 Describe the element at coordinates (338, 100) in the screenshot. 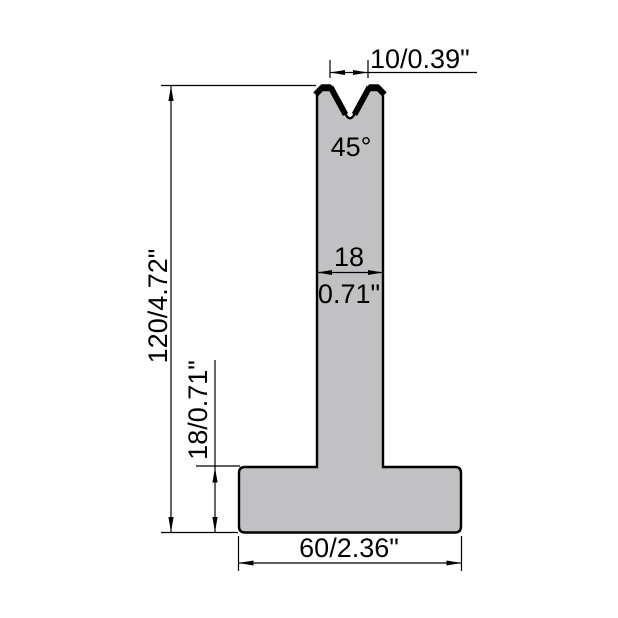

I see `v-groove-hardened-flank-left` at that location.